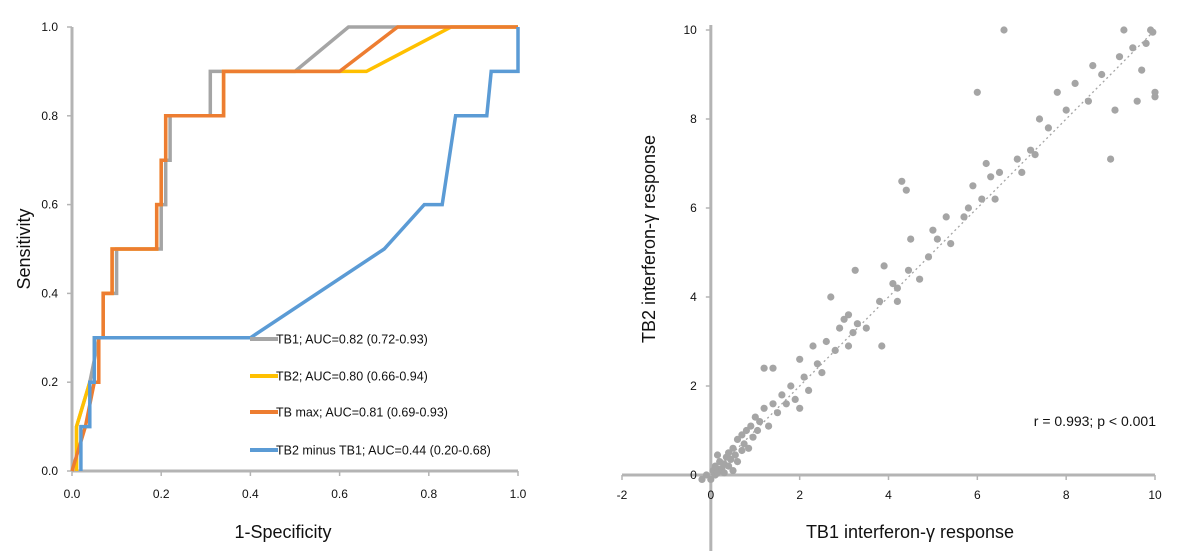 The width and height of the screenshot is (1200, 551). I want to click on roc-y-tick-label: 0.6, so click(49, 205).